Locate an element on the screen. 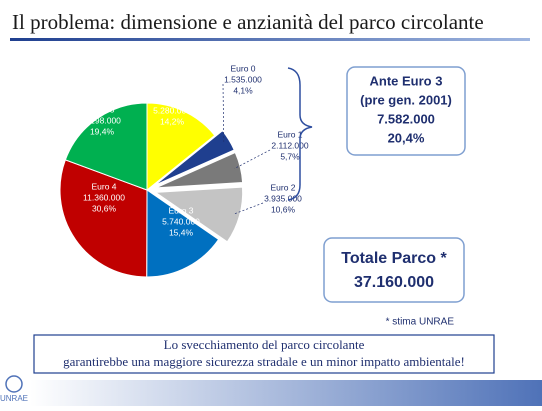 The image size is (542, 411). slice-share-label: 15,4% is located at coordinates (181, 232).